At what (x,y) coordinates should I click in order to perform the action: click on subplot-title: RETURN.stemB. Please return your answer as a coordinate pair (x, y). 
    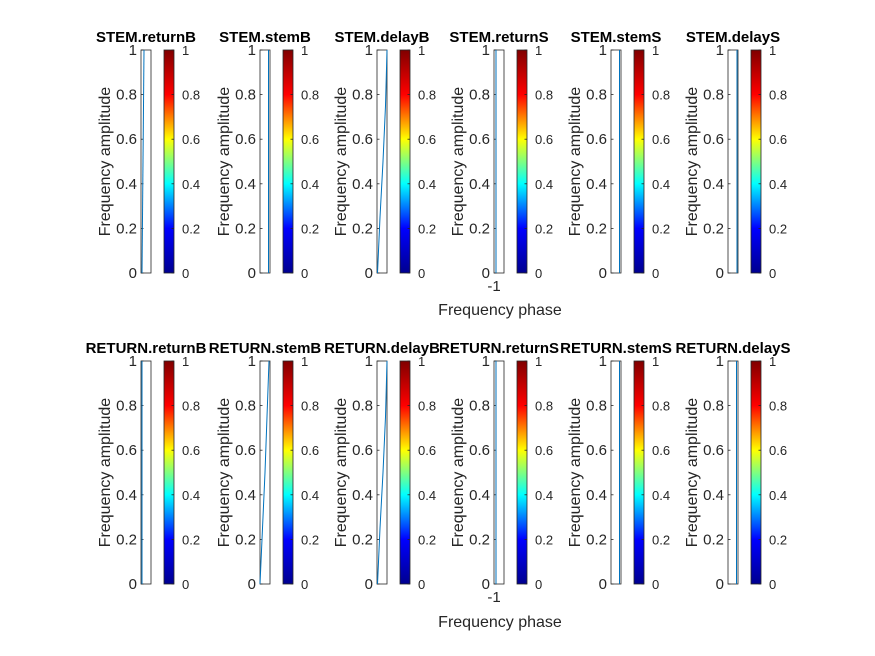
    Looking at the image, I should click on (265, 348).